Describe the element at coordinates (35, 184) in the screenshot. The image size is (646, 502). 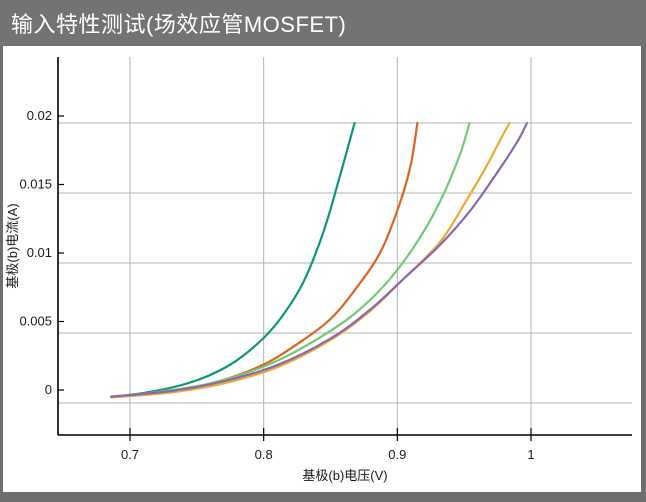
I see `y-tick-label: 0.015` at that location.